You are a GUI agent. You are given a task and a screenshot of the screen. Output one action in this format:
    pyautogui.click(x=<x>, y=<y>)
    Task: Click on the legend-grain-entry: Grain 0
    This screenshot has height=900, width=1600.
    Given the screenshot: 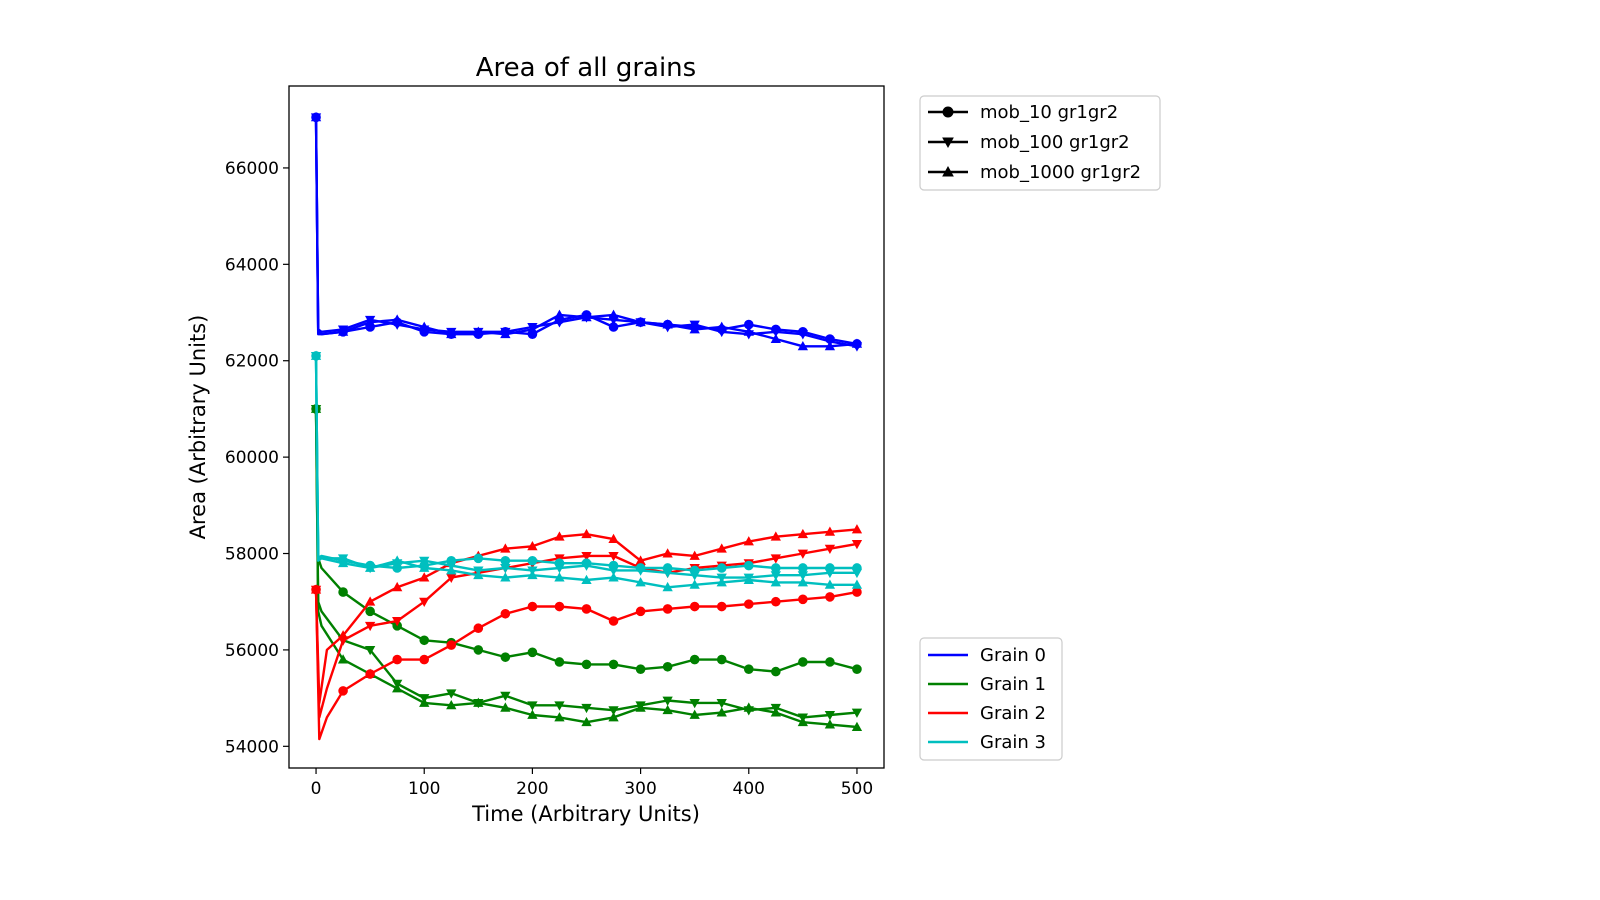 What is the action you would take?
    pyautogui.click(x=987, y=655)
    